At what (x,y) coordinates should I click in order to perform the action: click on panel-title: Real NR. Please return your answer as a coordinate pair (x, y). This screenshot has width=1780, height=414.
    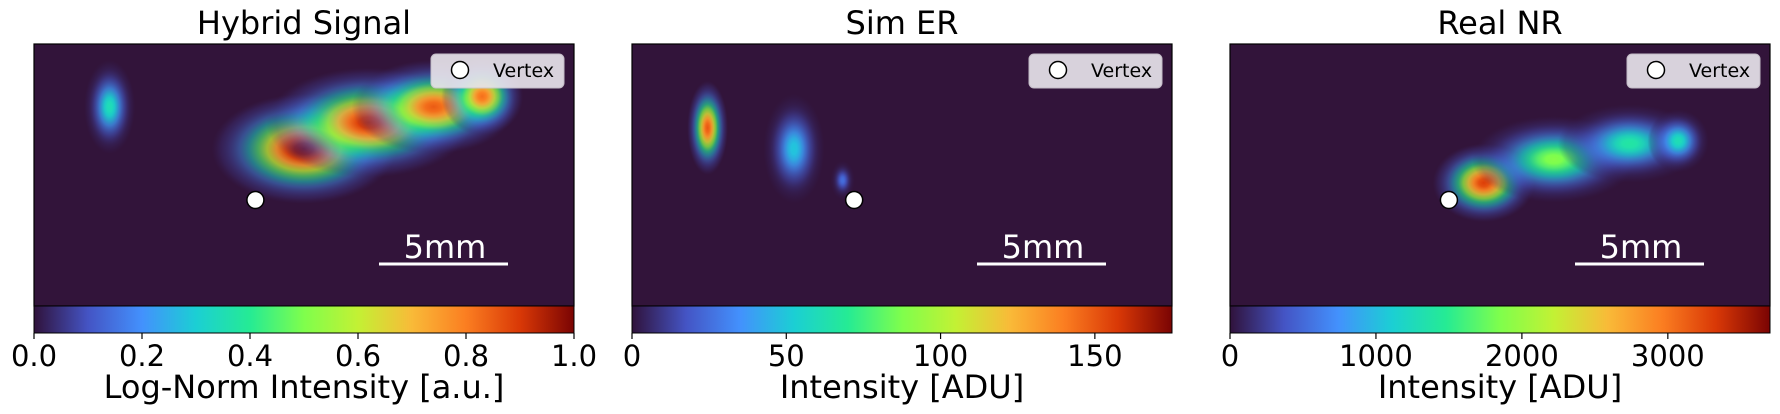
    Looking at the image, I should click on (1499, 23).